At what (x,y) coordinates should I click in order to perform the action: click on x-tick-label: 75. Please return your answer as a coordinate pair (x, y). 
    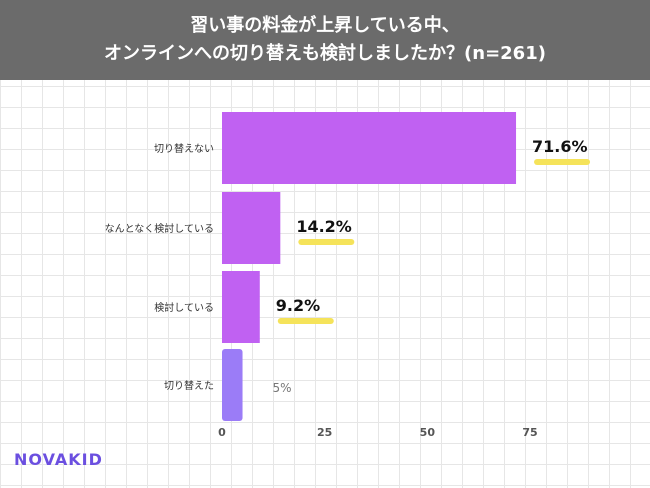
    Looking at the image, I should click on (529, 432).